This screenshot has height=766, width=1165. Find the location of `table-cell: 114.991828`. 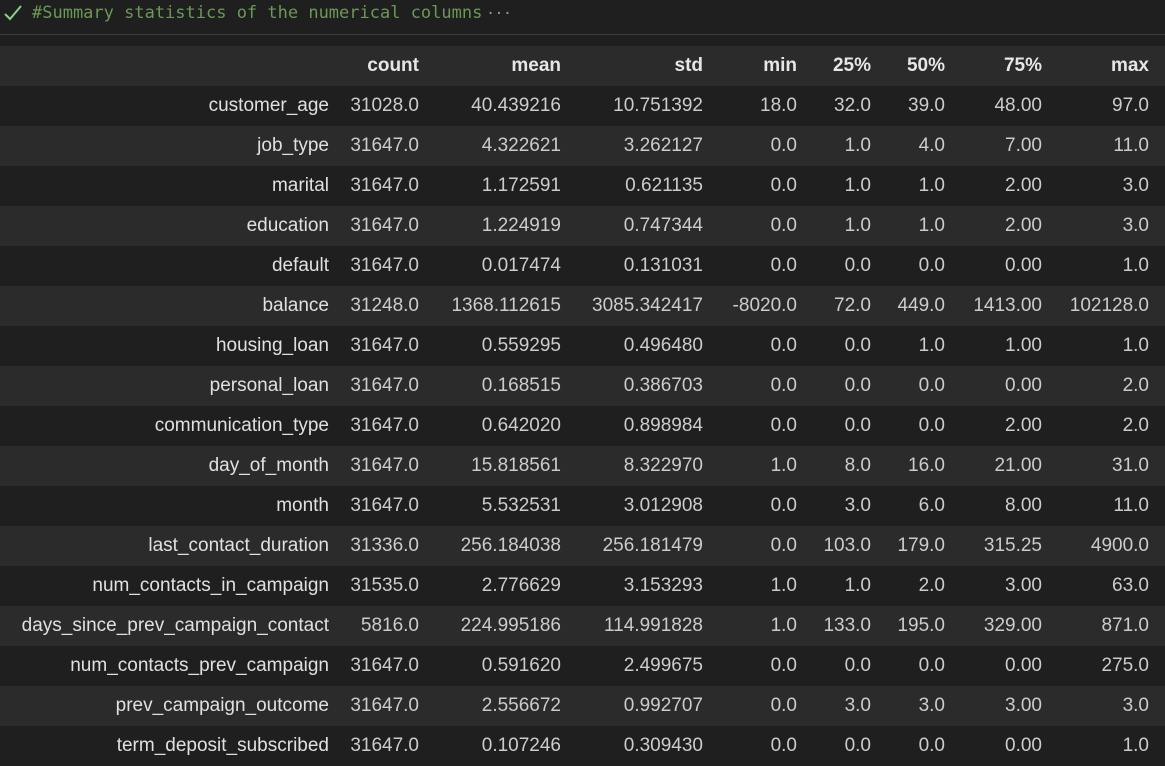

table-cell: 114.991828 is located at coordinates (653, 625).